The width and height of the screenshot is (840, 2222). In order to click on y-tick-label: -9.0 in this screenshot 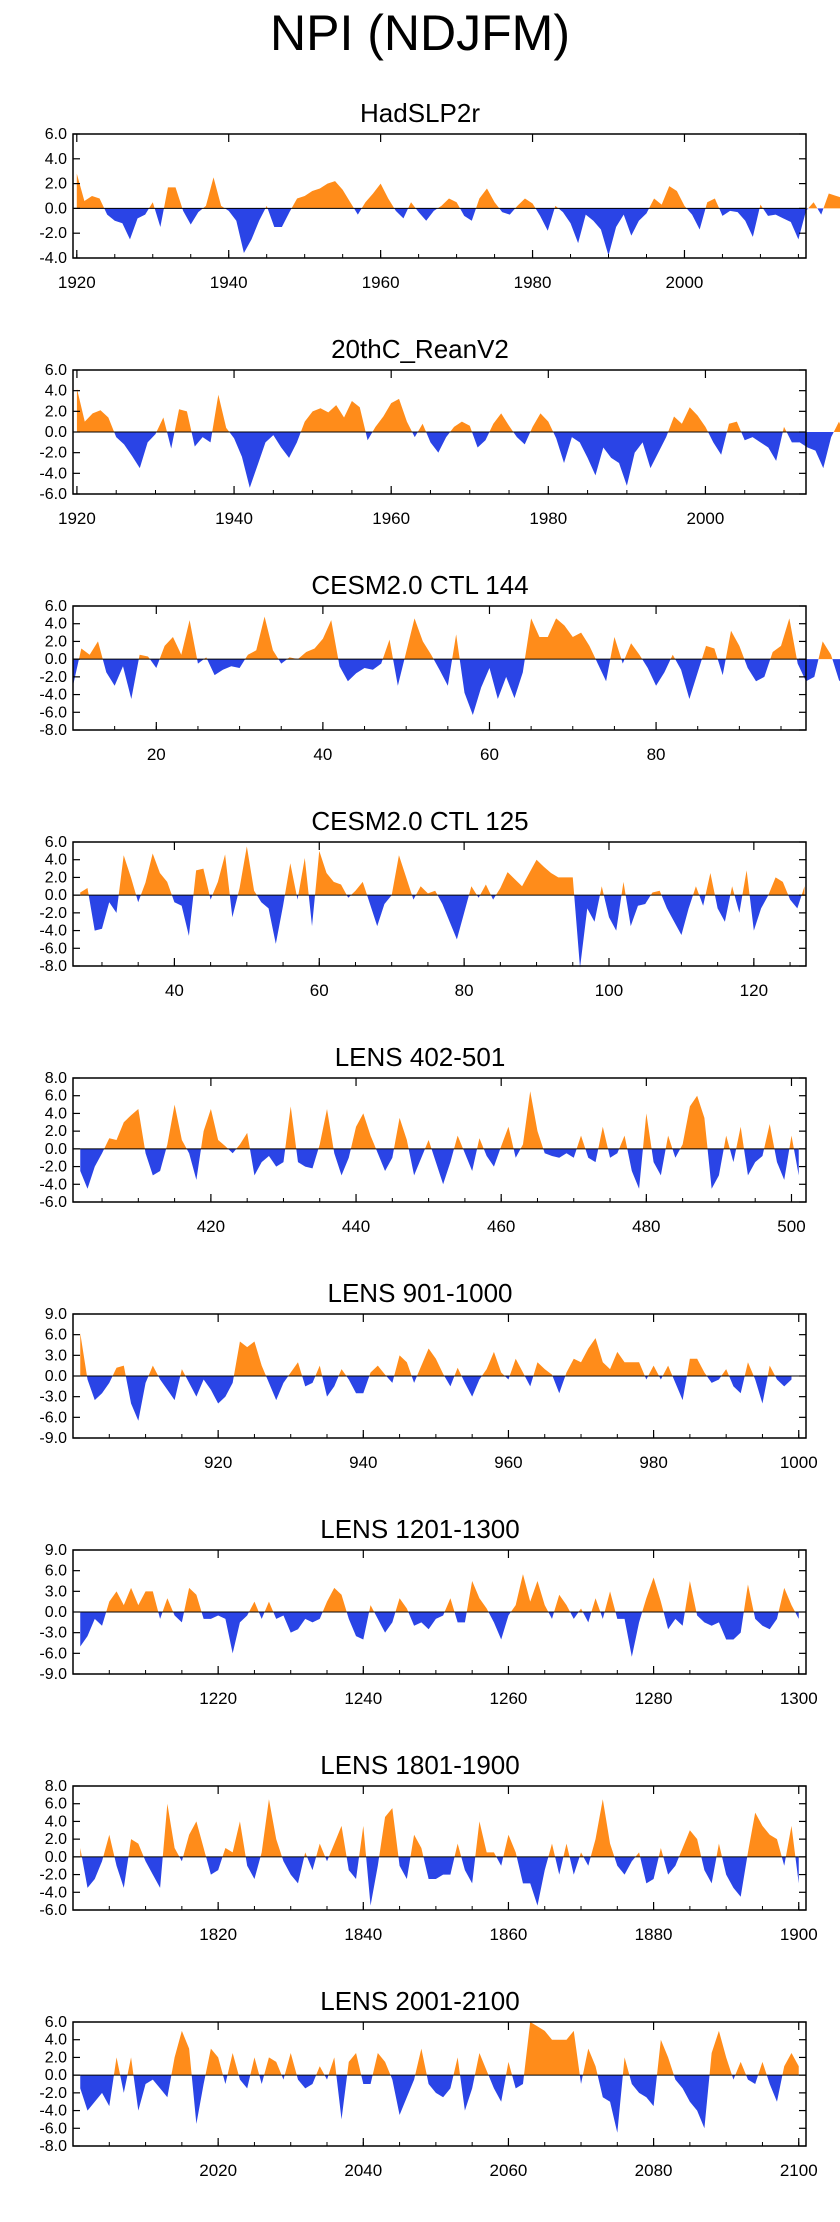, I will do `click(53, 1674)`.